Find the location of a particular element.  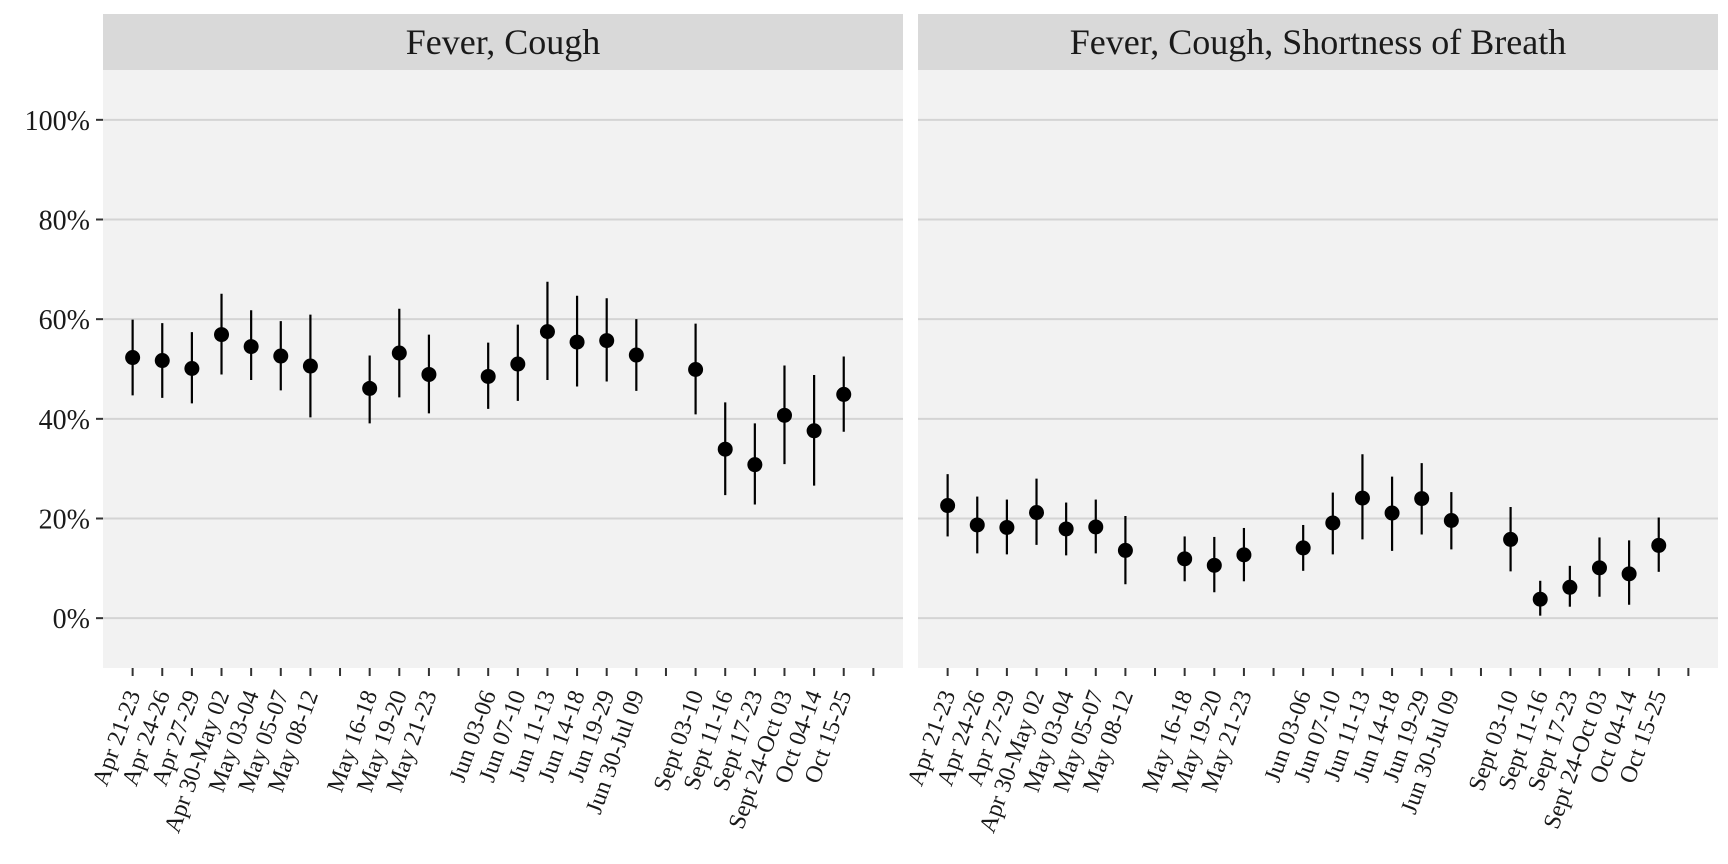

y-axis-tick-label: 60% is located at coordinates (64, 320).